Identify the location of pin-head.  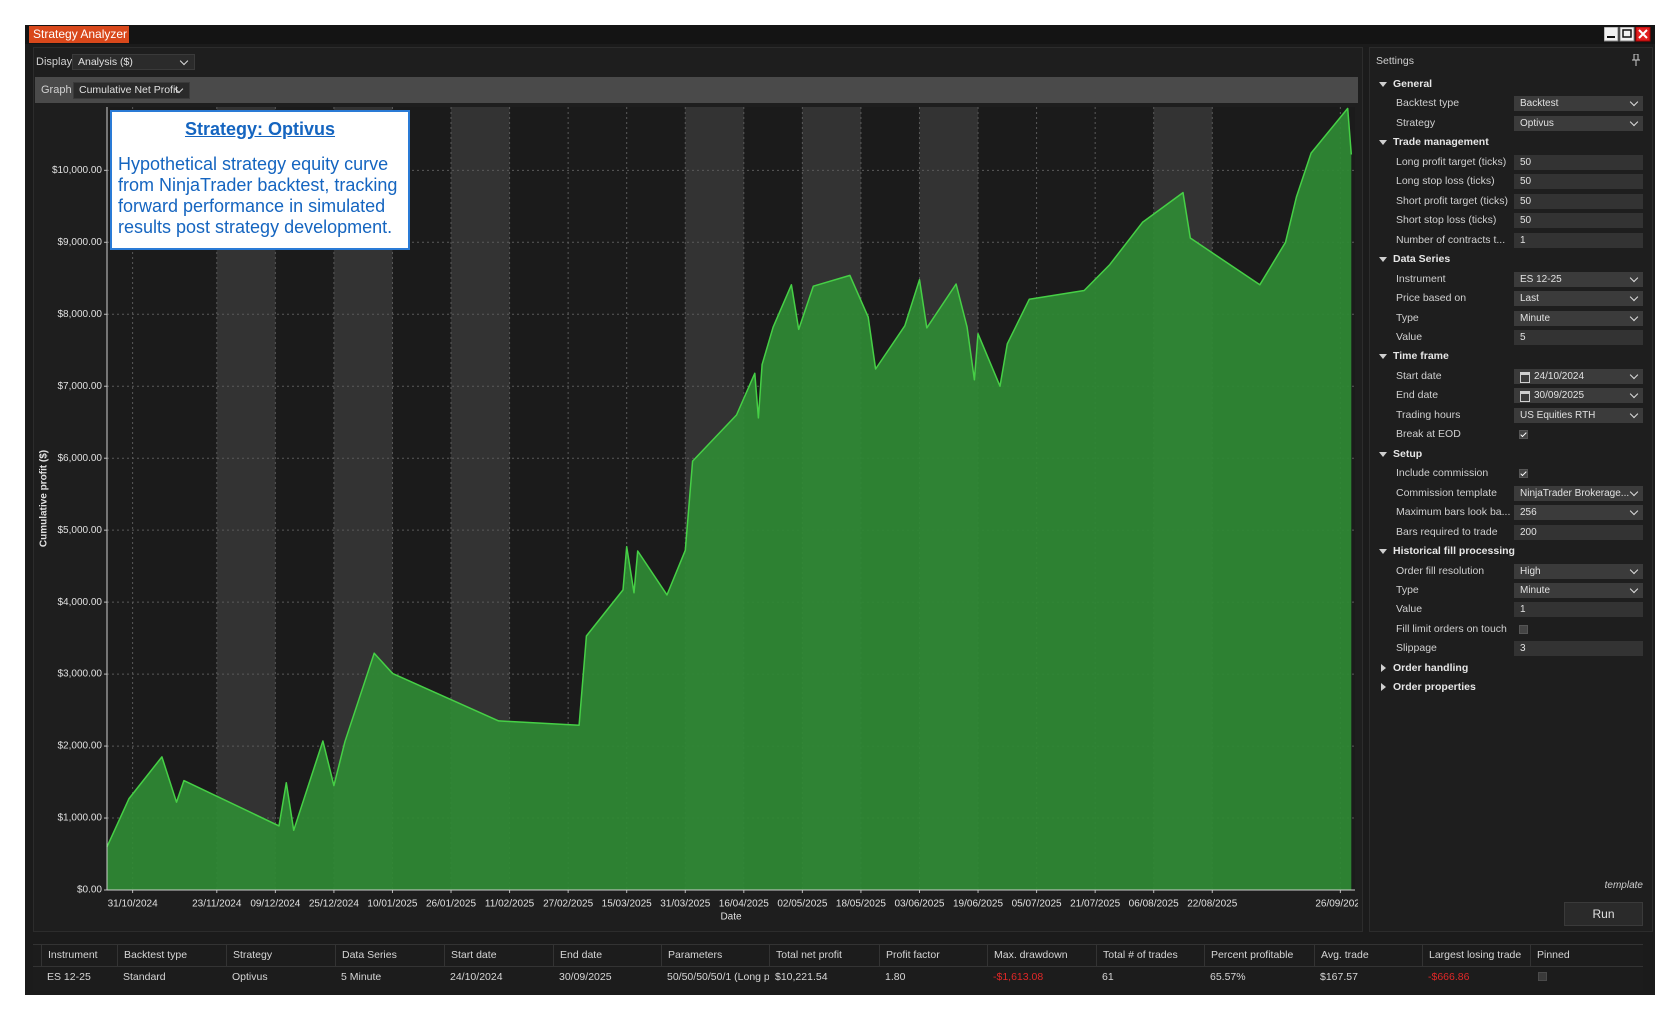
(1636, 57).